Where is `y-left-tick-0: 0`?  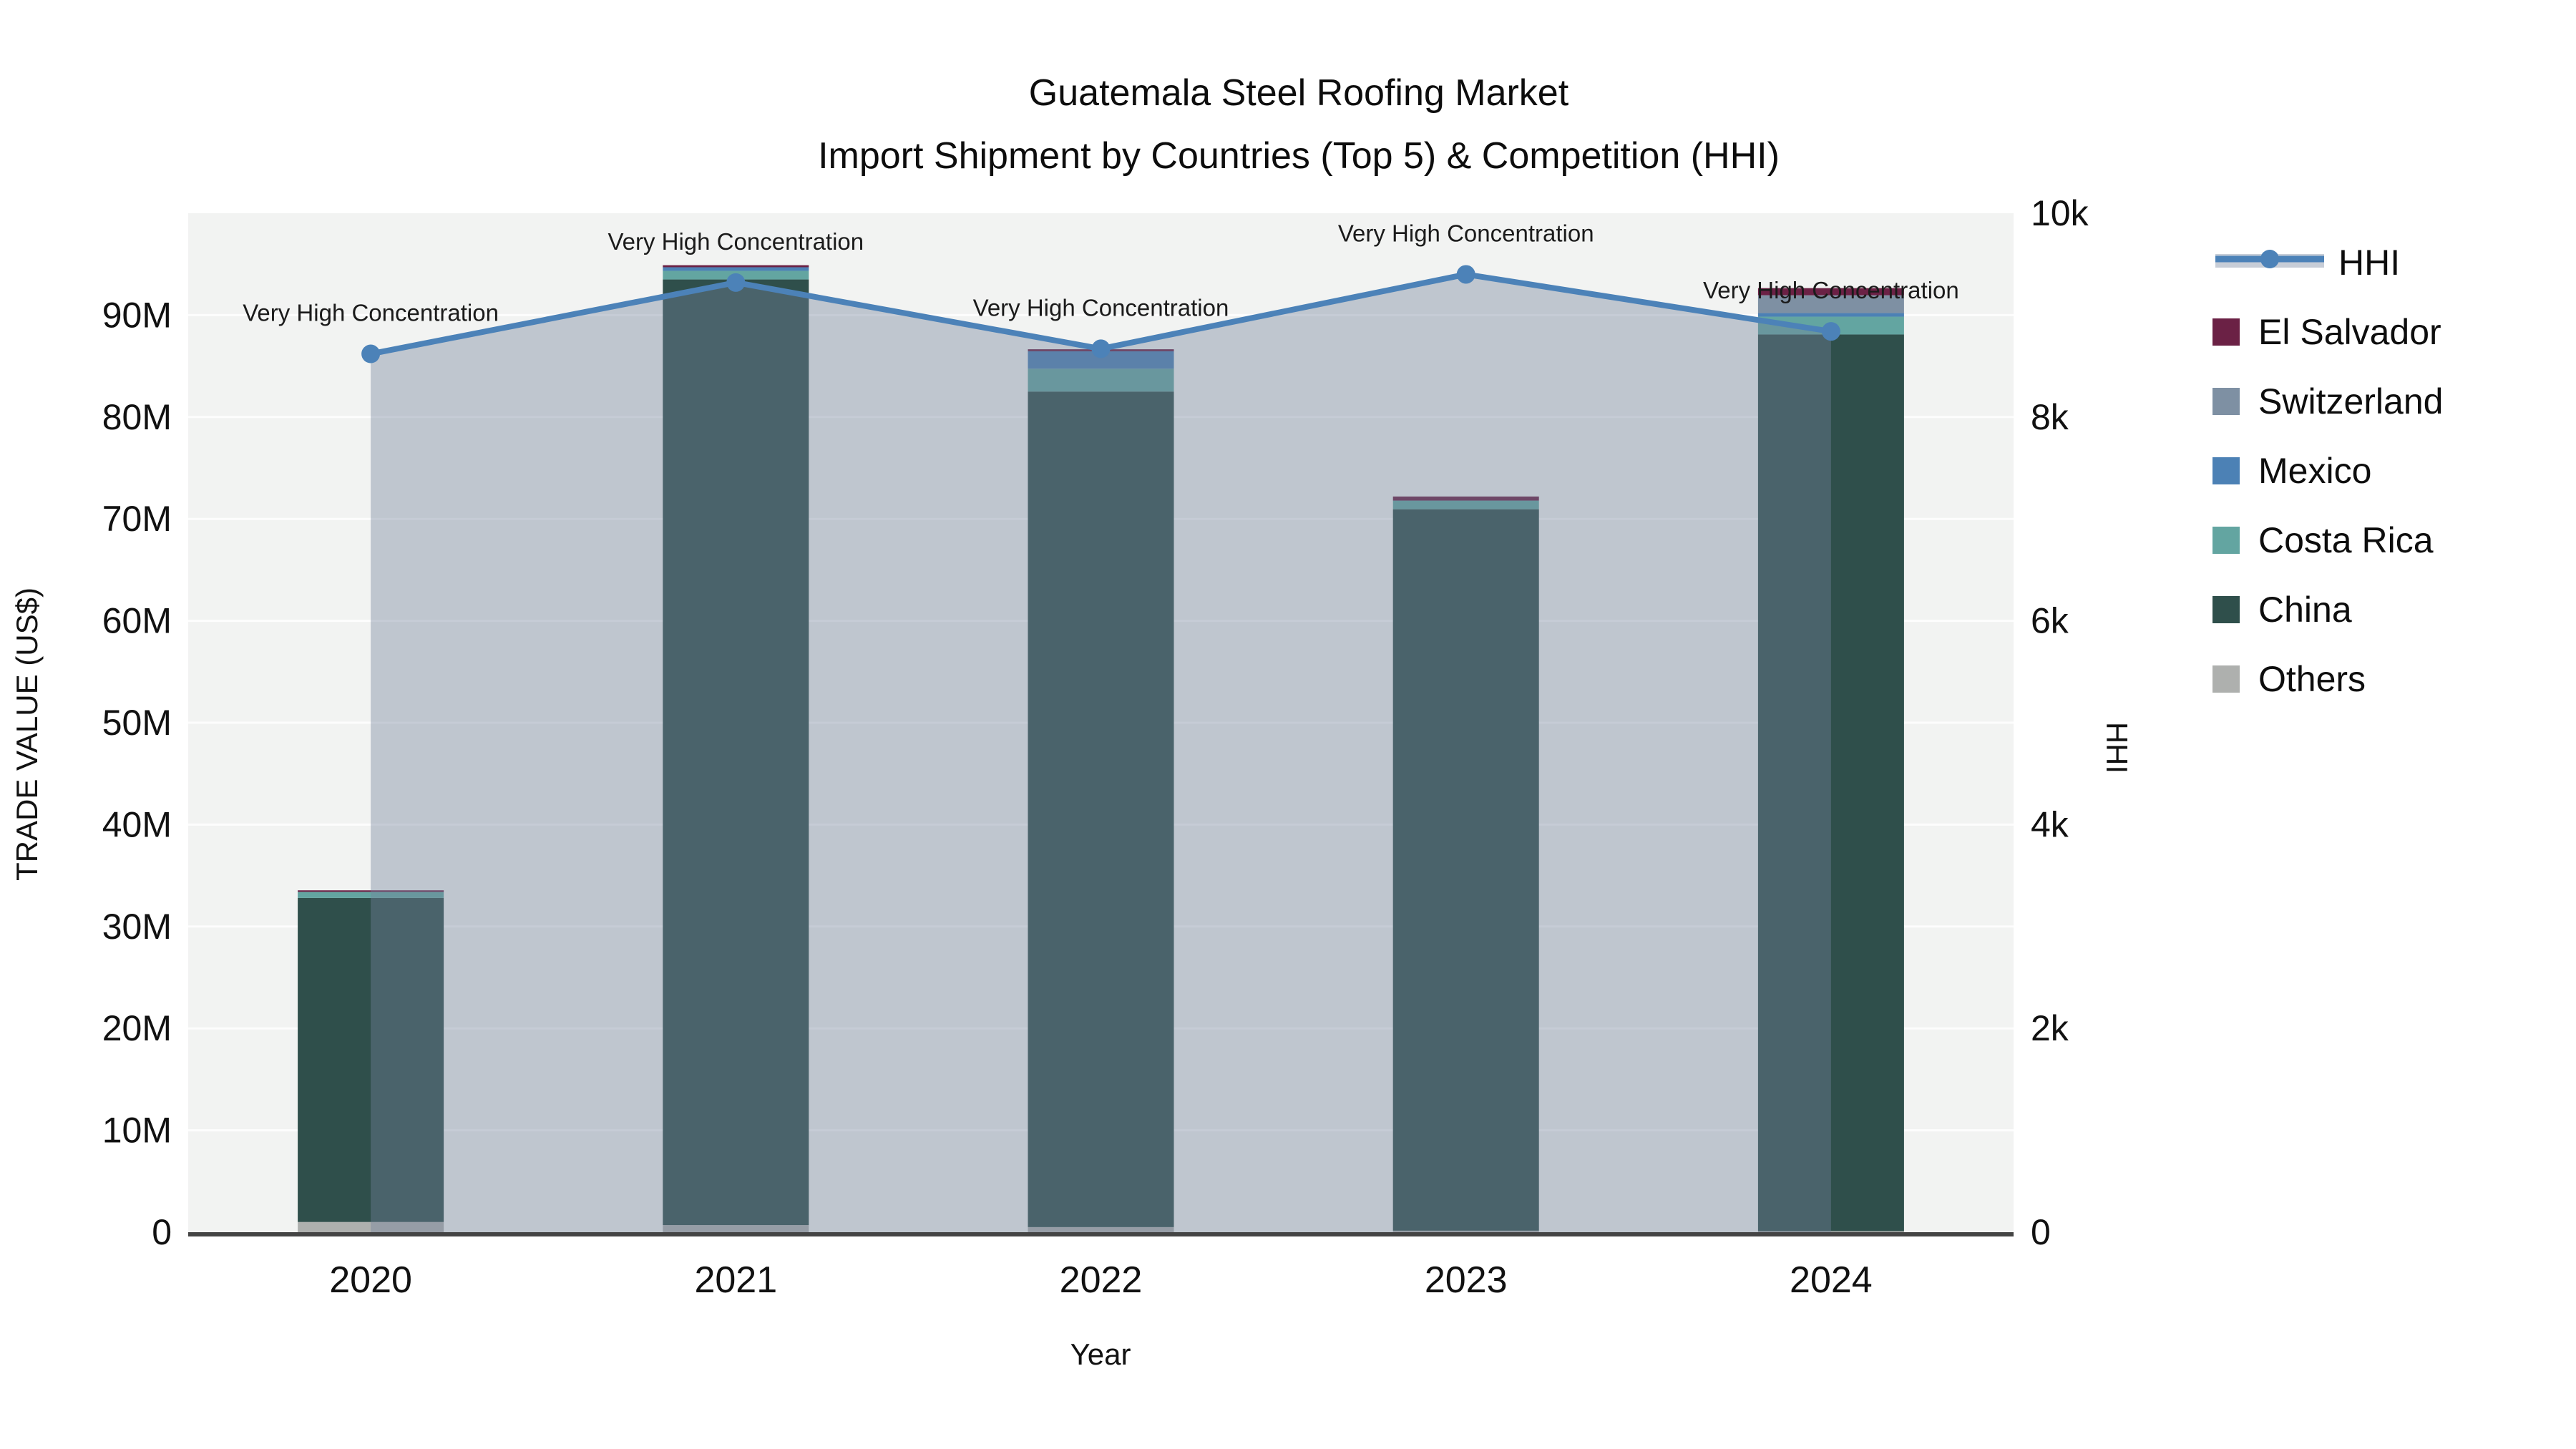
y-left-tick-0: 0 is located at coordinates (162, 1232).